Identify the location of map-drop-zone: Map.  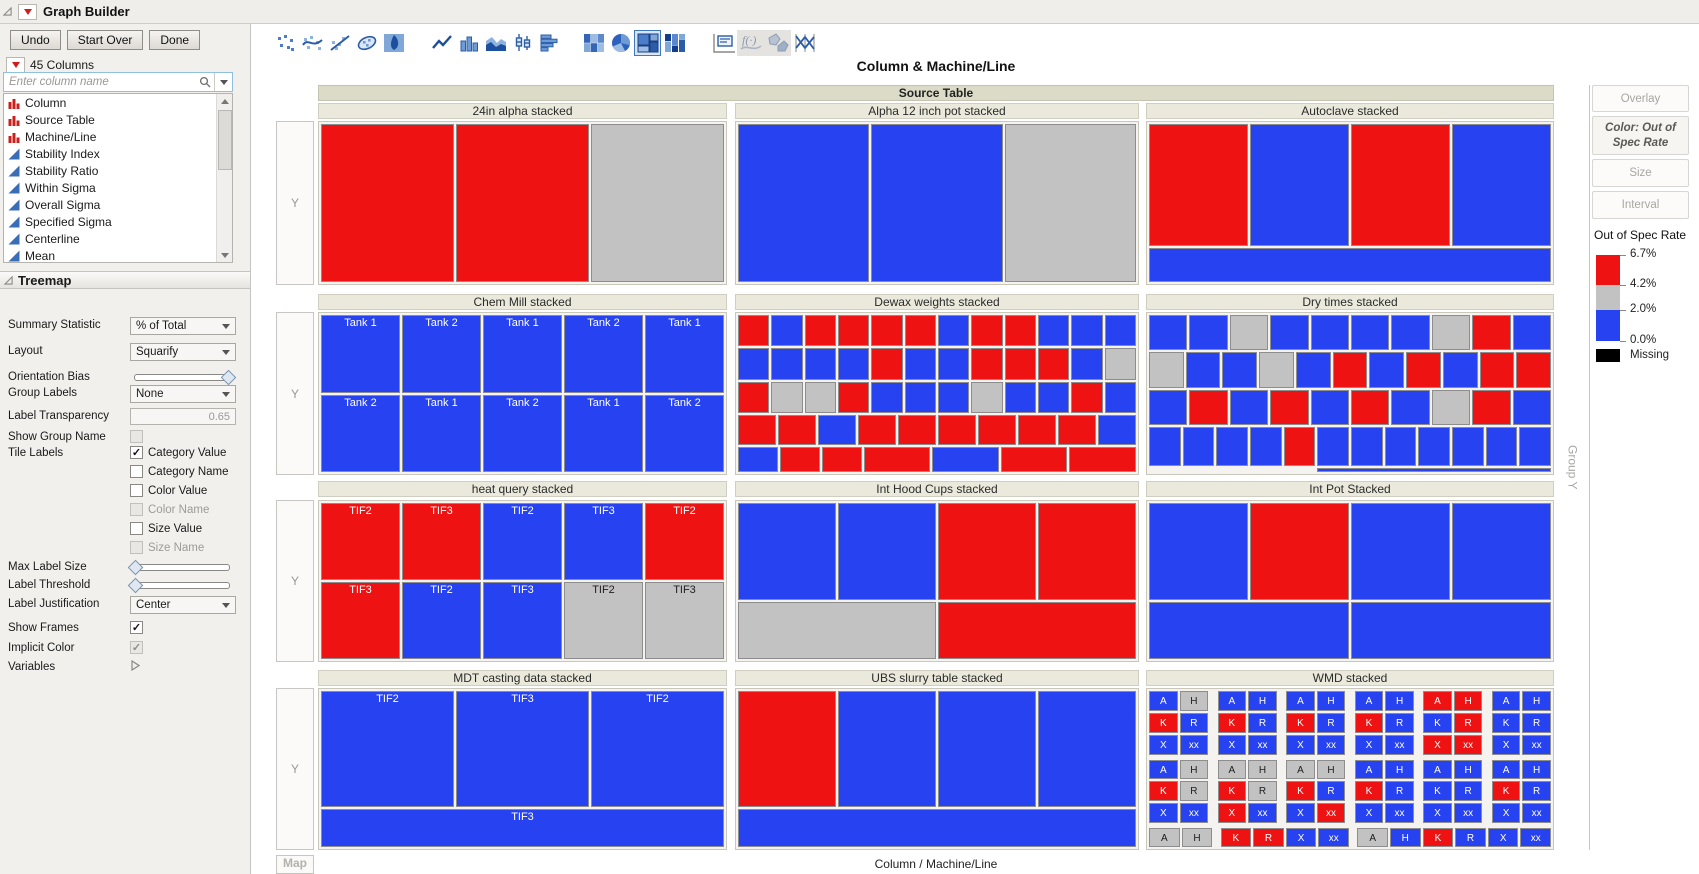
(295, 864).